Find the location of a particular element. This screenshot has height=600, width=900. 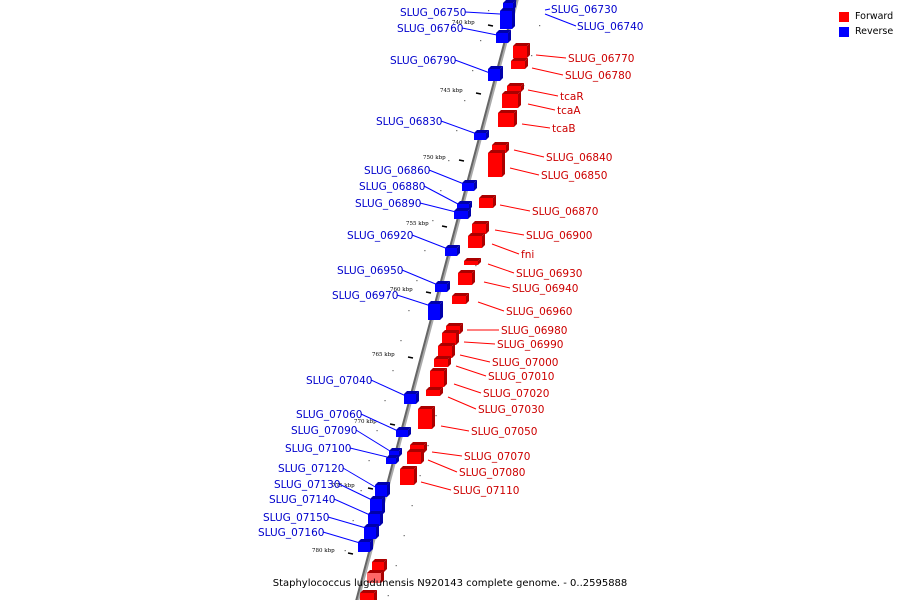

reverse-gene-label: SLUG_06740 is located at coordinates (610, 27).